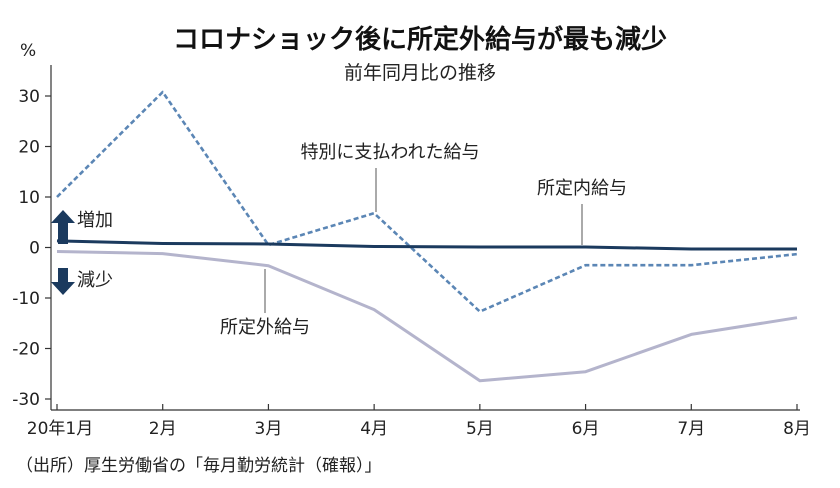 Image resolution: width=840 pixels, height=488 pixels. Describe the element at coordinates (29, 148) in the screenshot. I see `y-tick-label: 20` at that location.